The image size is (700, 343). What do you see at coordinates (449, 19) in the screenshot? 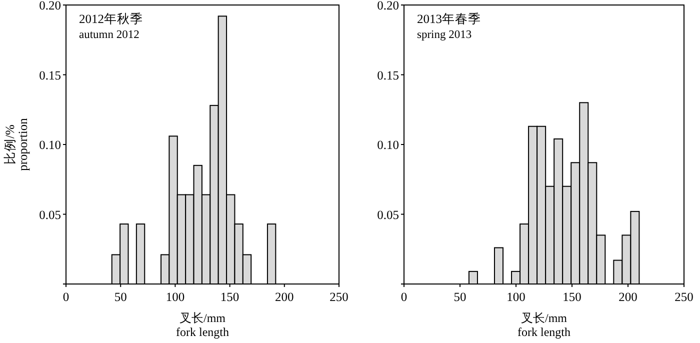
I see `text: 2013年春季` at bounding box center [449, 19].